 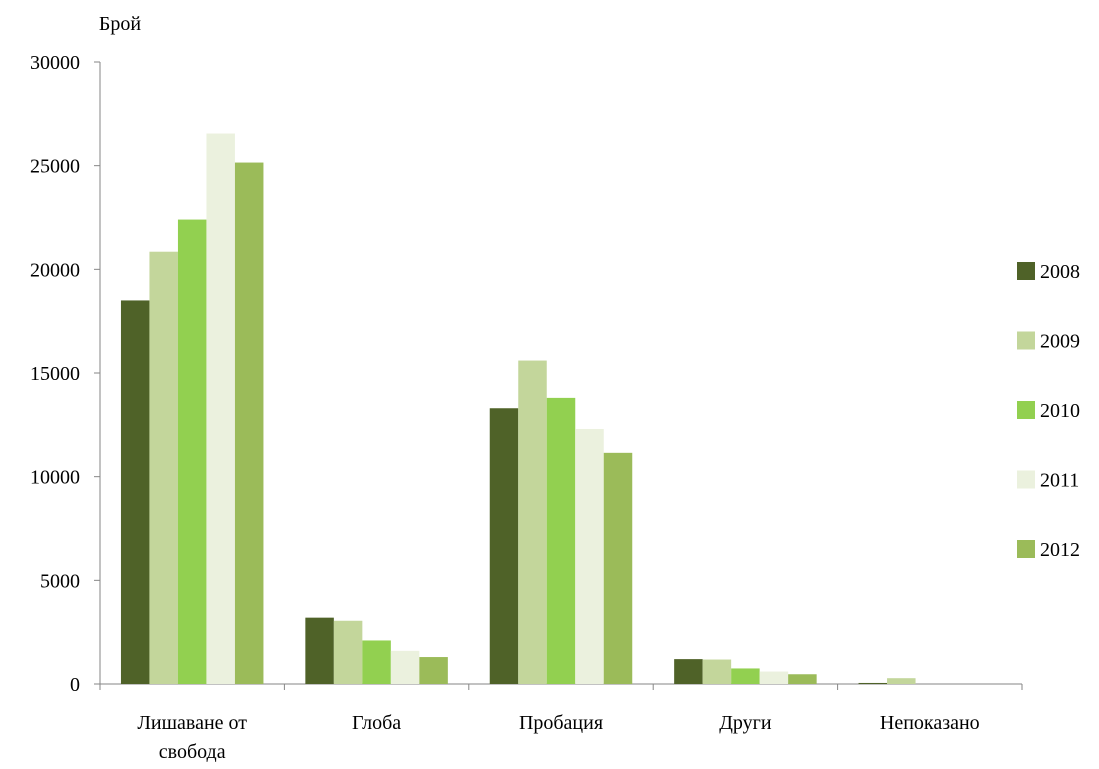 I want to click on legend-label-2011: 2011, so click(x=1059, y=481).